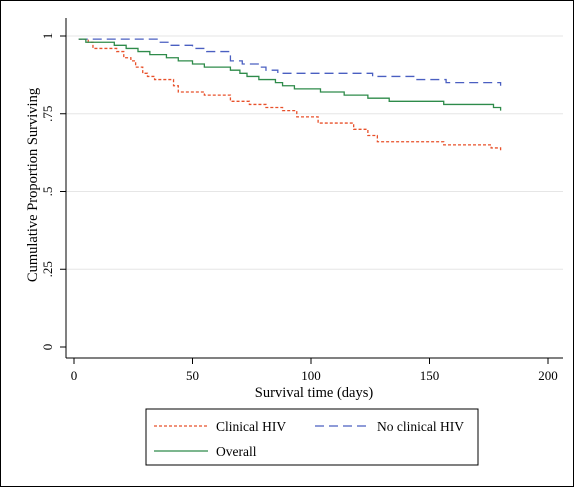 The height and width of the screenshot is (487, 574). What do you see at coordinates (430, 375) in the screenshot?
I see `x-tick-label: 150` at bounding box center [430, 375].